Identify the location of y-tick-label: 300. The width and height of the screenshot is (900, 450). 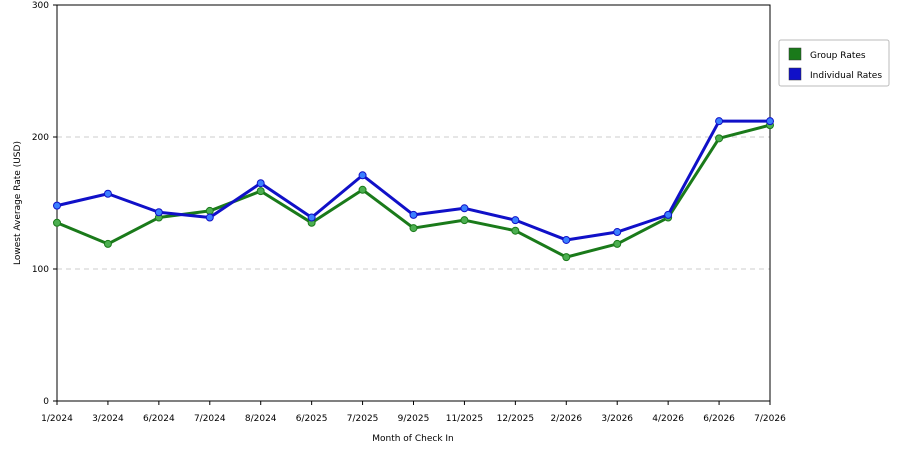
(40, 6).